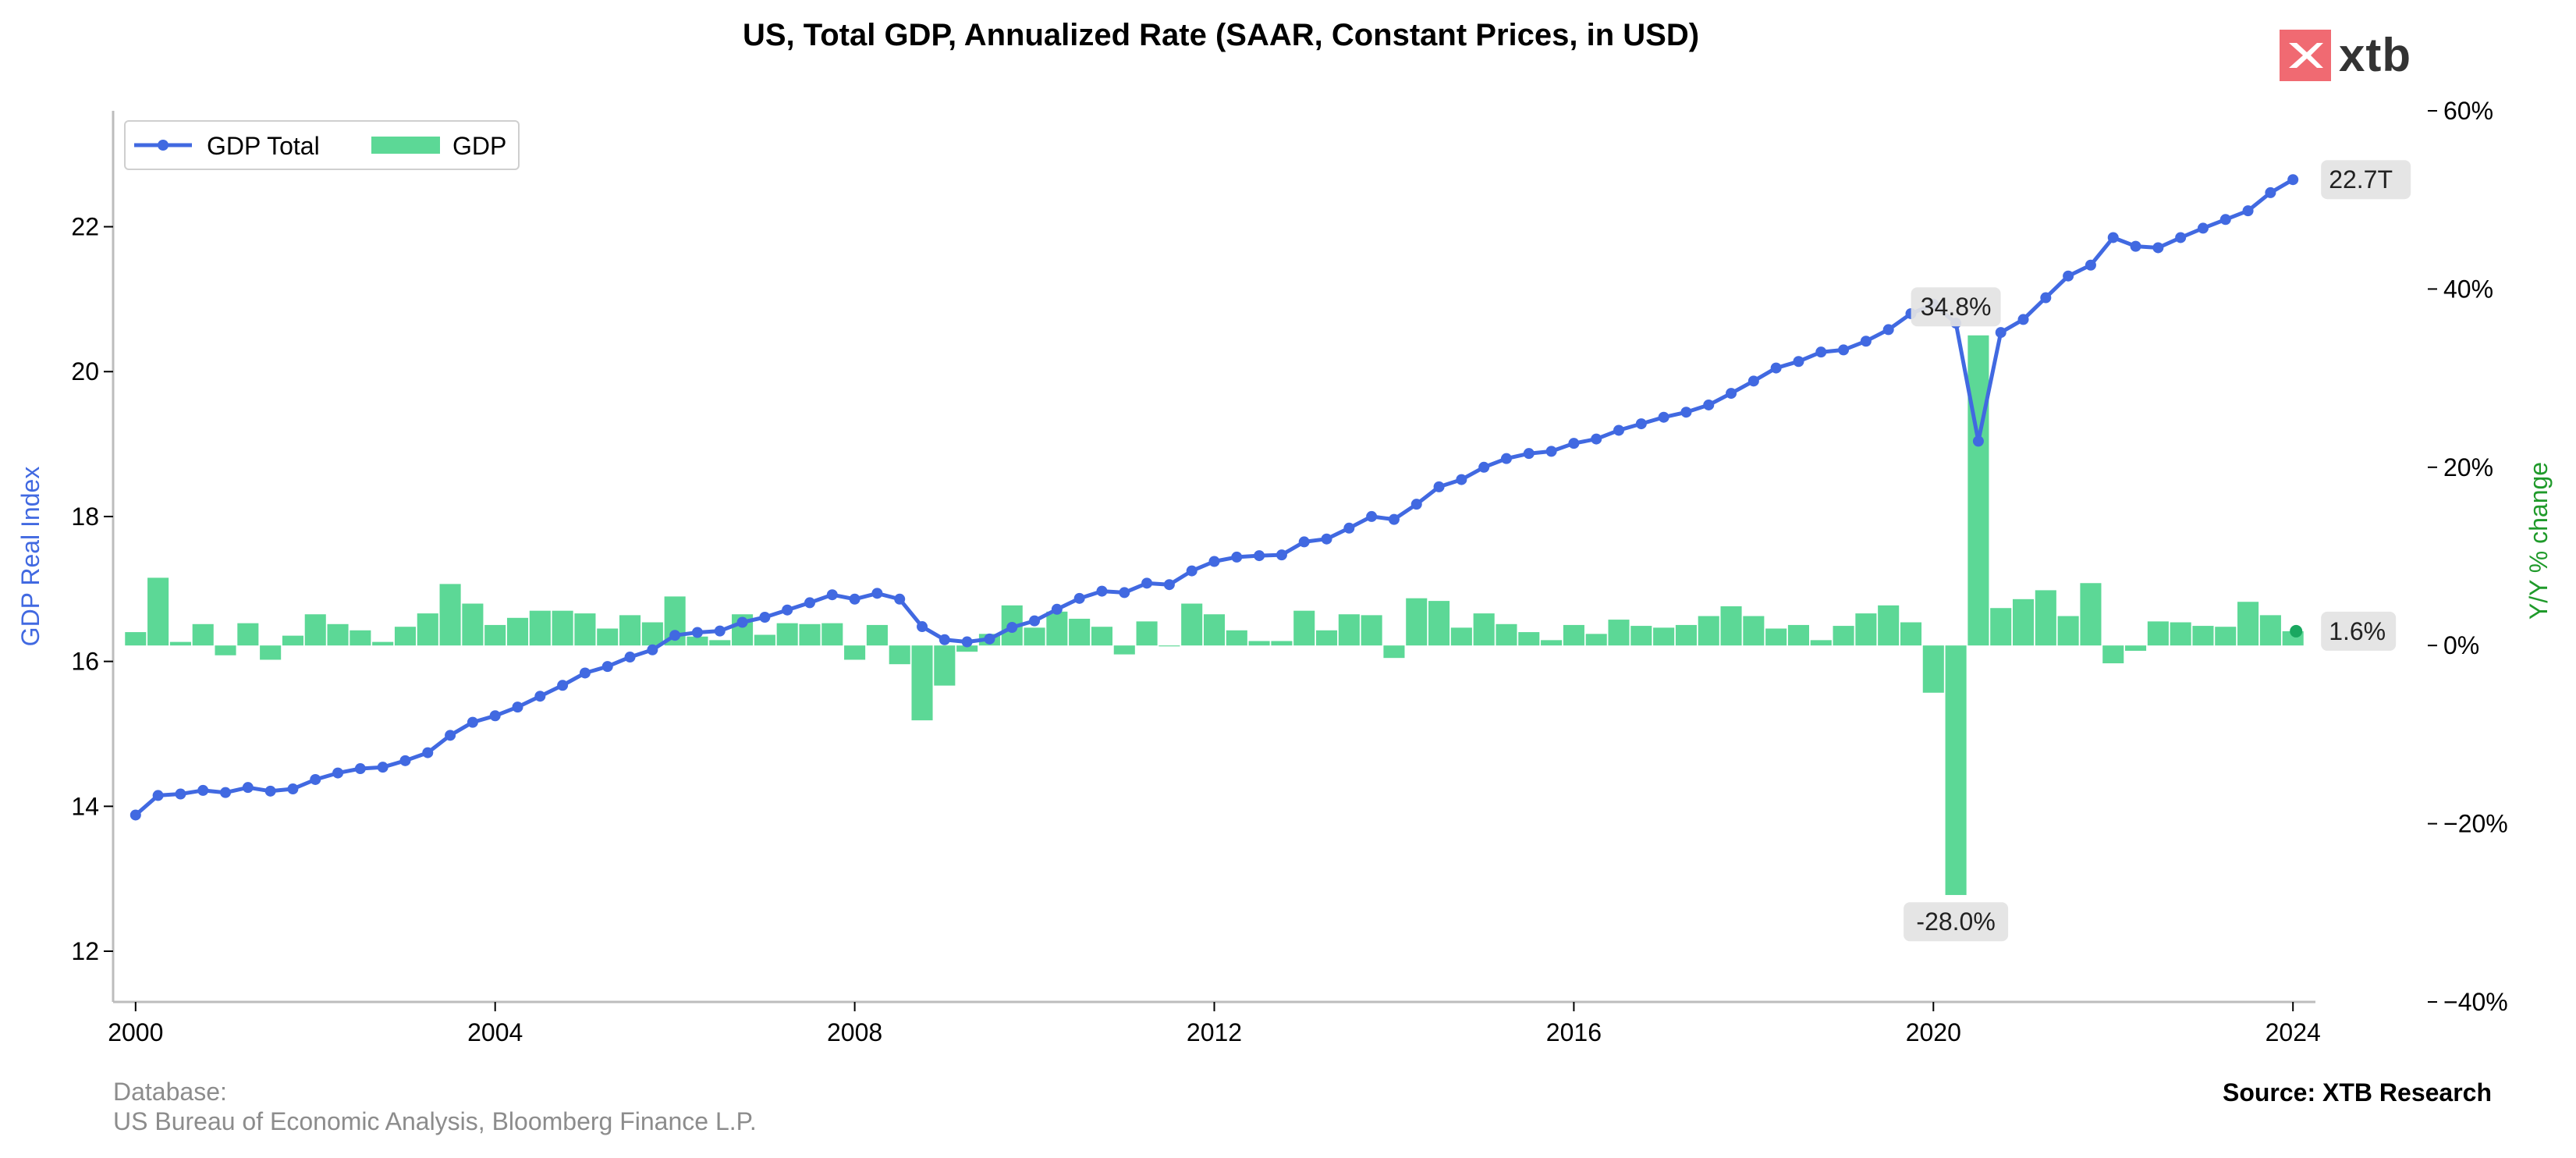  I want to click on x-tick-label: 2024, so click(2293, 1032).